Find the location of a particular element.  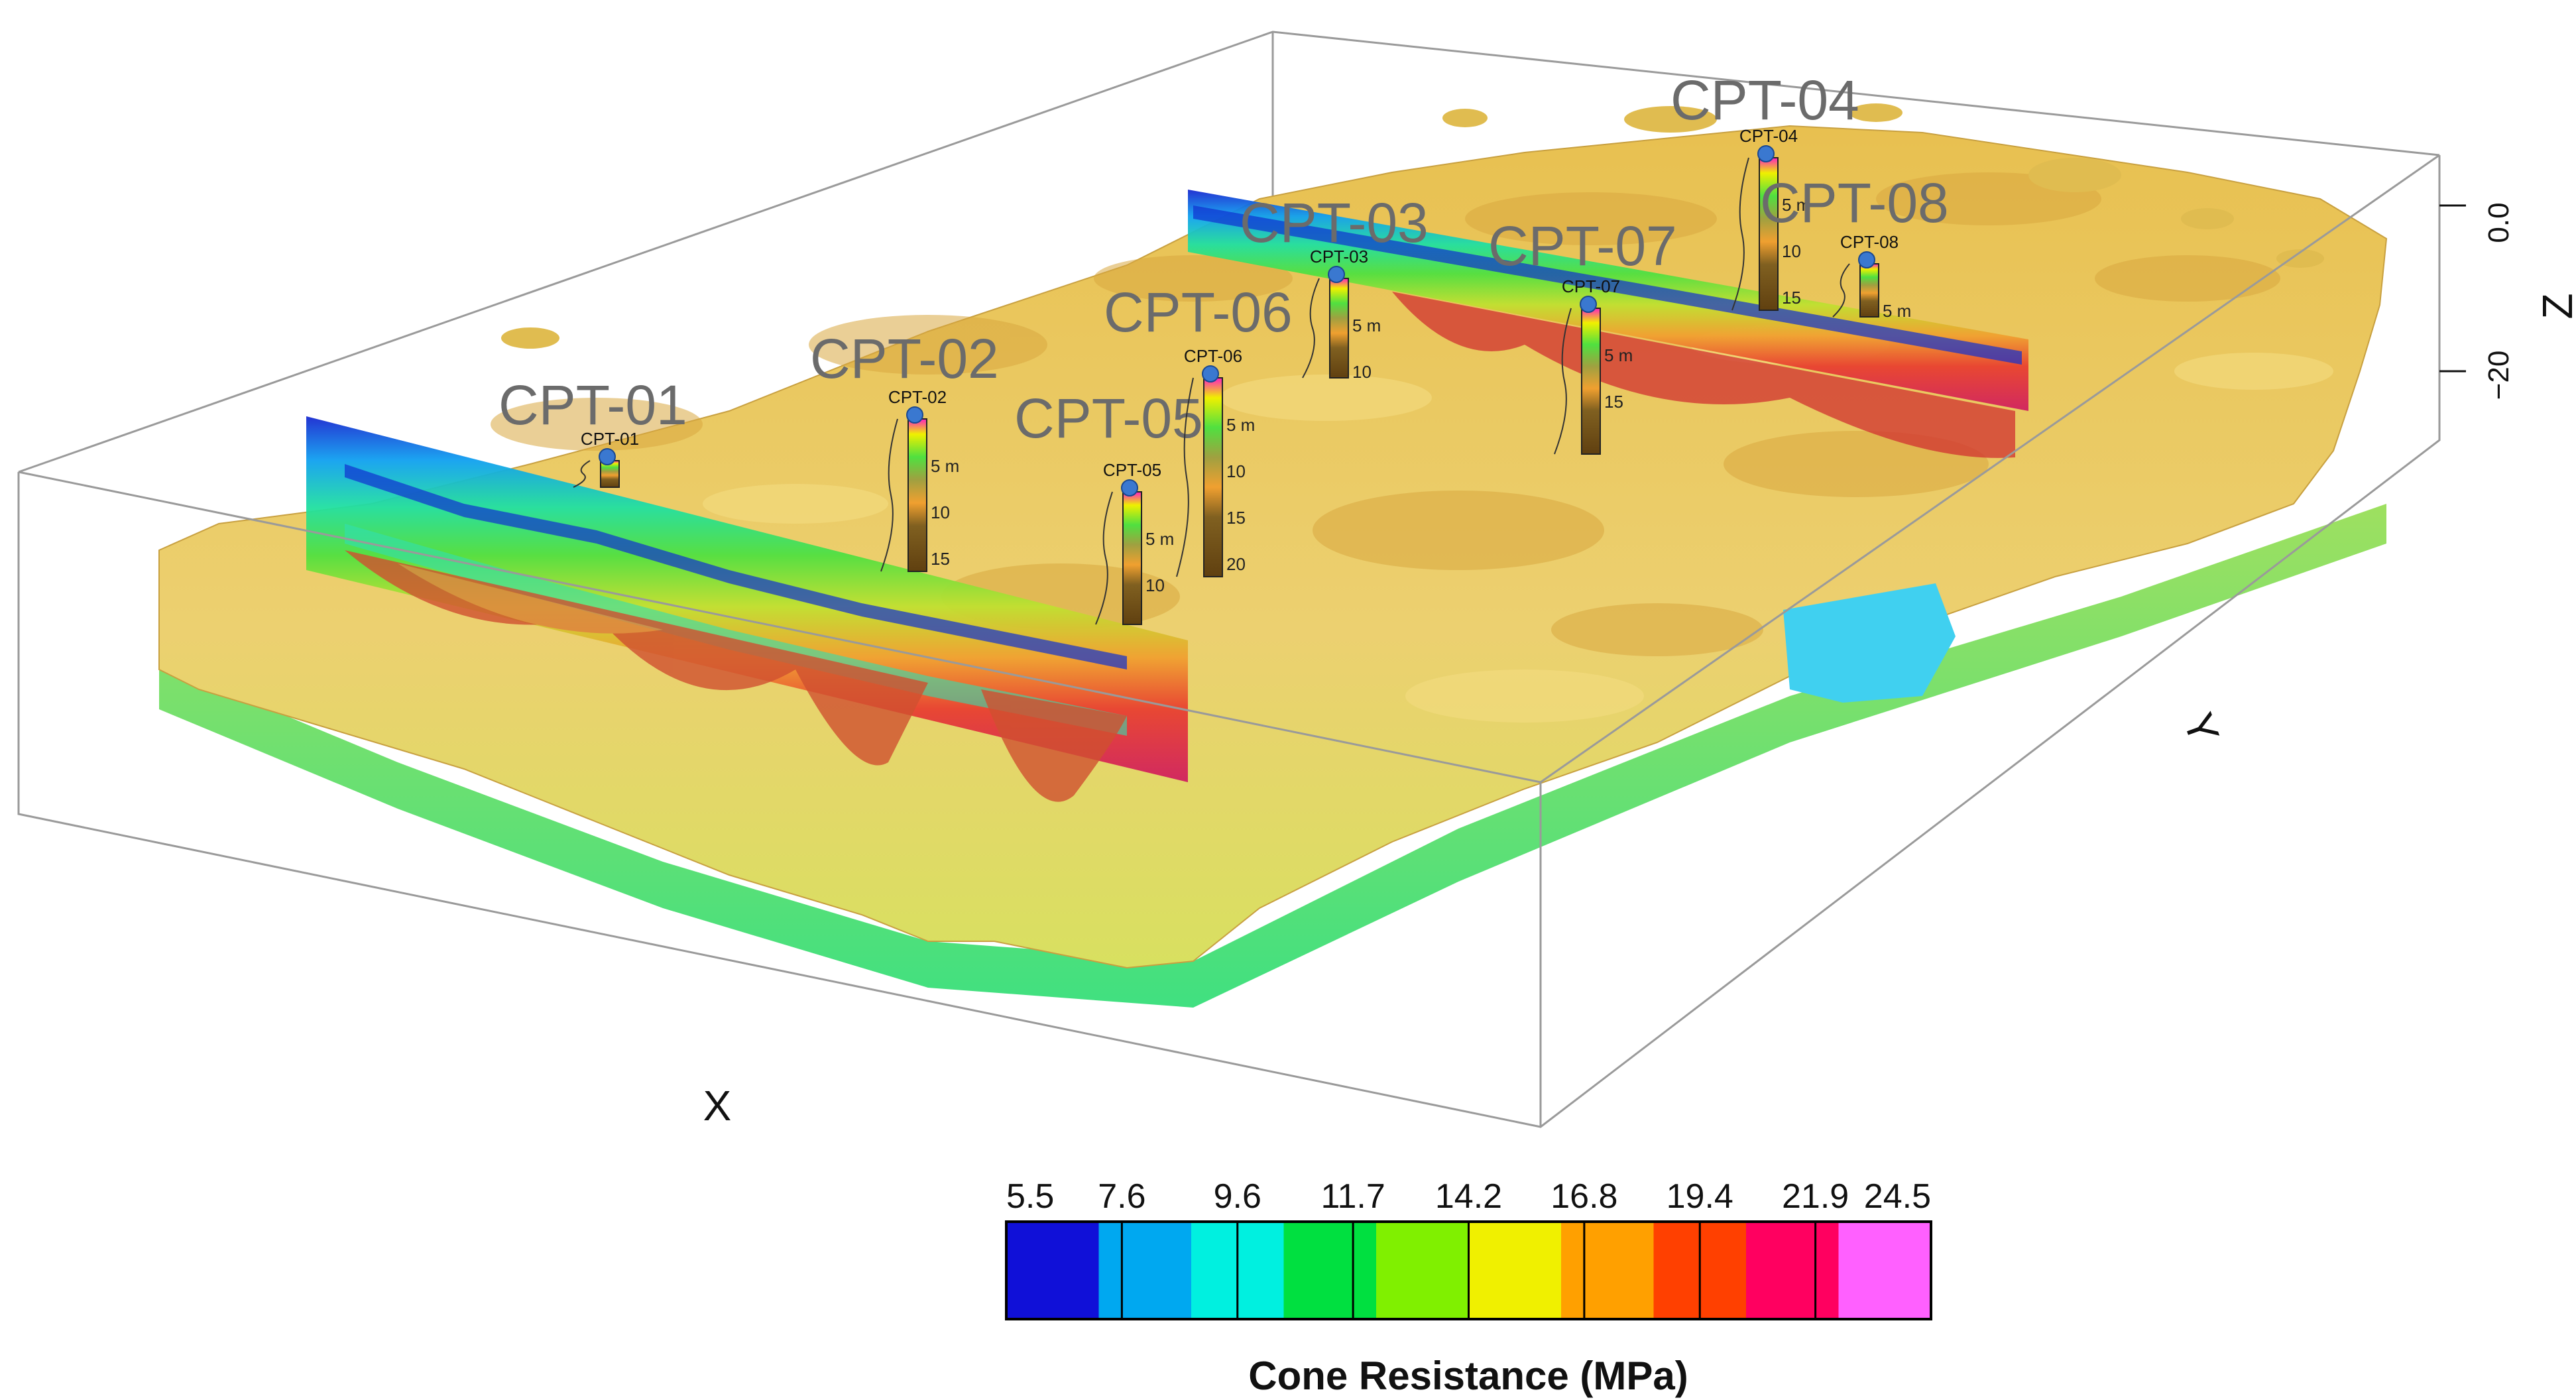

z-tick-1: −20 is located at coordinates (2499, 376).